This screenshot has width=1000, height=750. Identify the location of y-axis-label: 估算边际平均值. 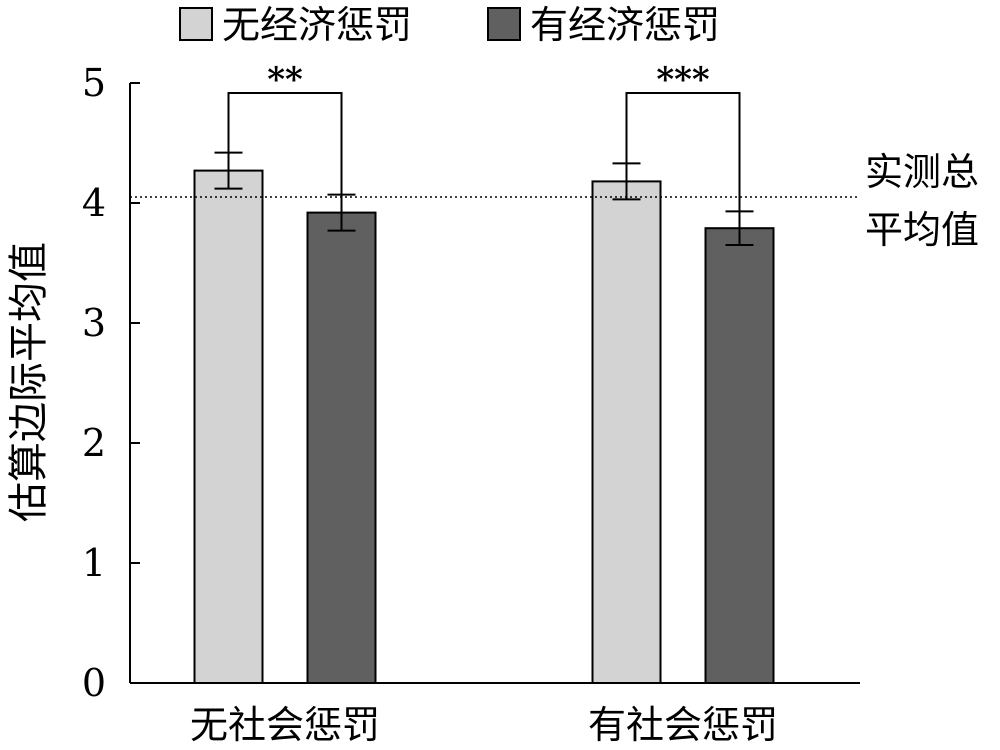
(29, 382).